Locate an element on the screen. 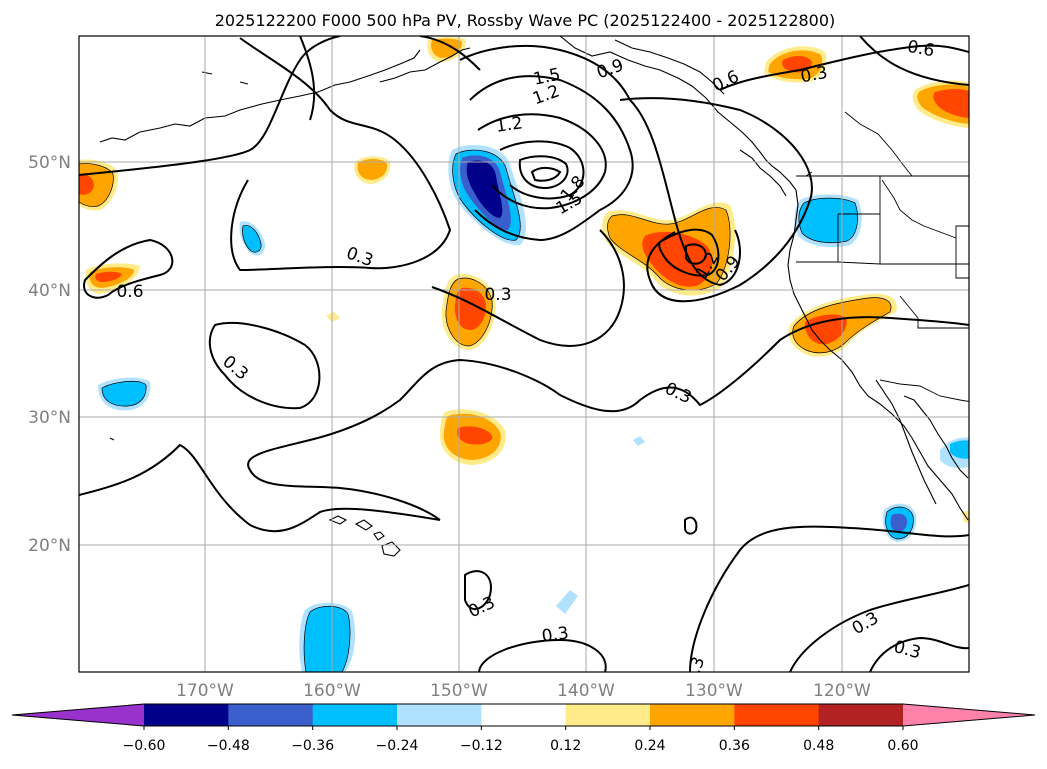 The image size is (1047, 769). positive-anomaly-small-north is located at coordinates (372, 170).